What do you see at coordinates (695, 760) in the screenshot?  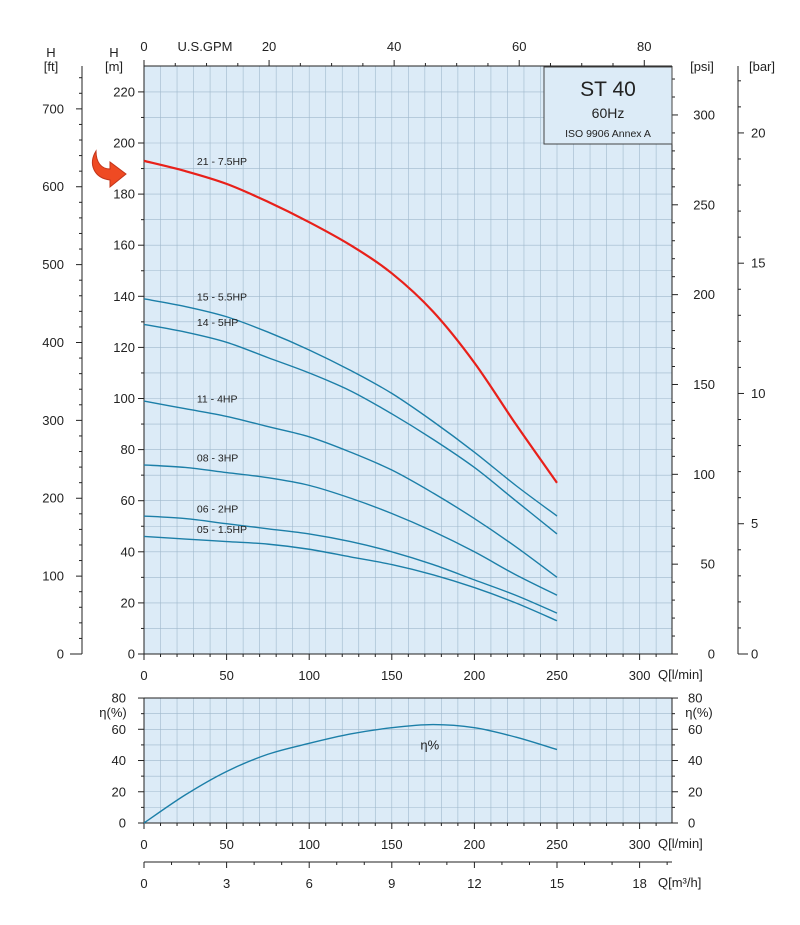 I see `eta-right-tick-label: 40` at bounding box center [695, 760].